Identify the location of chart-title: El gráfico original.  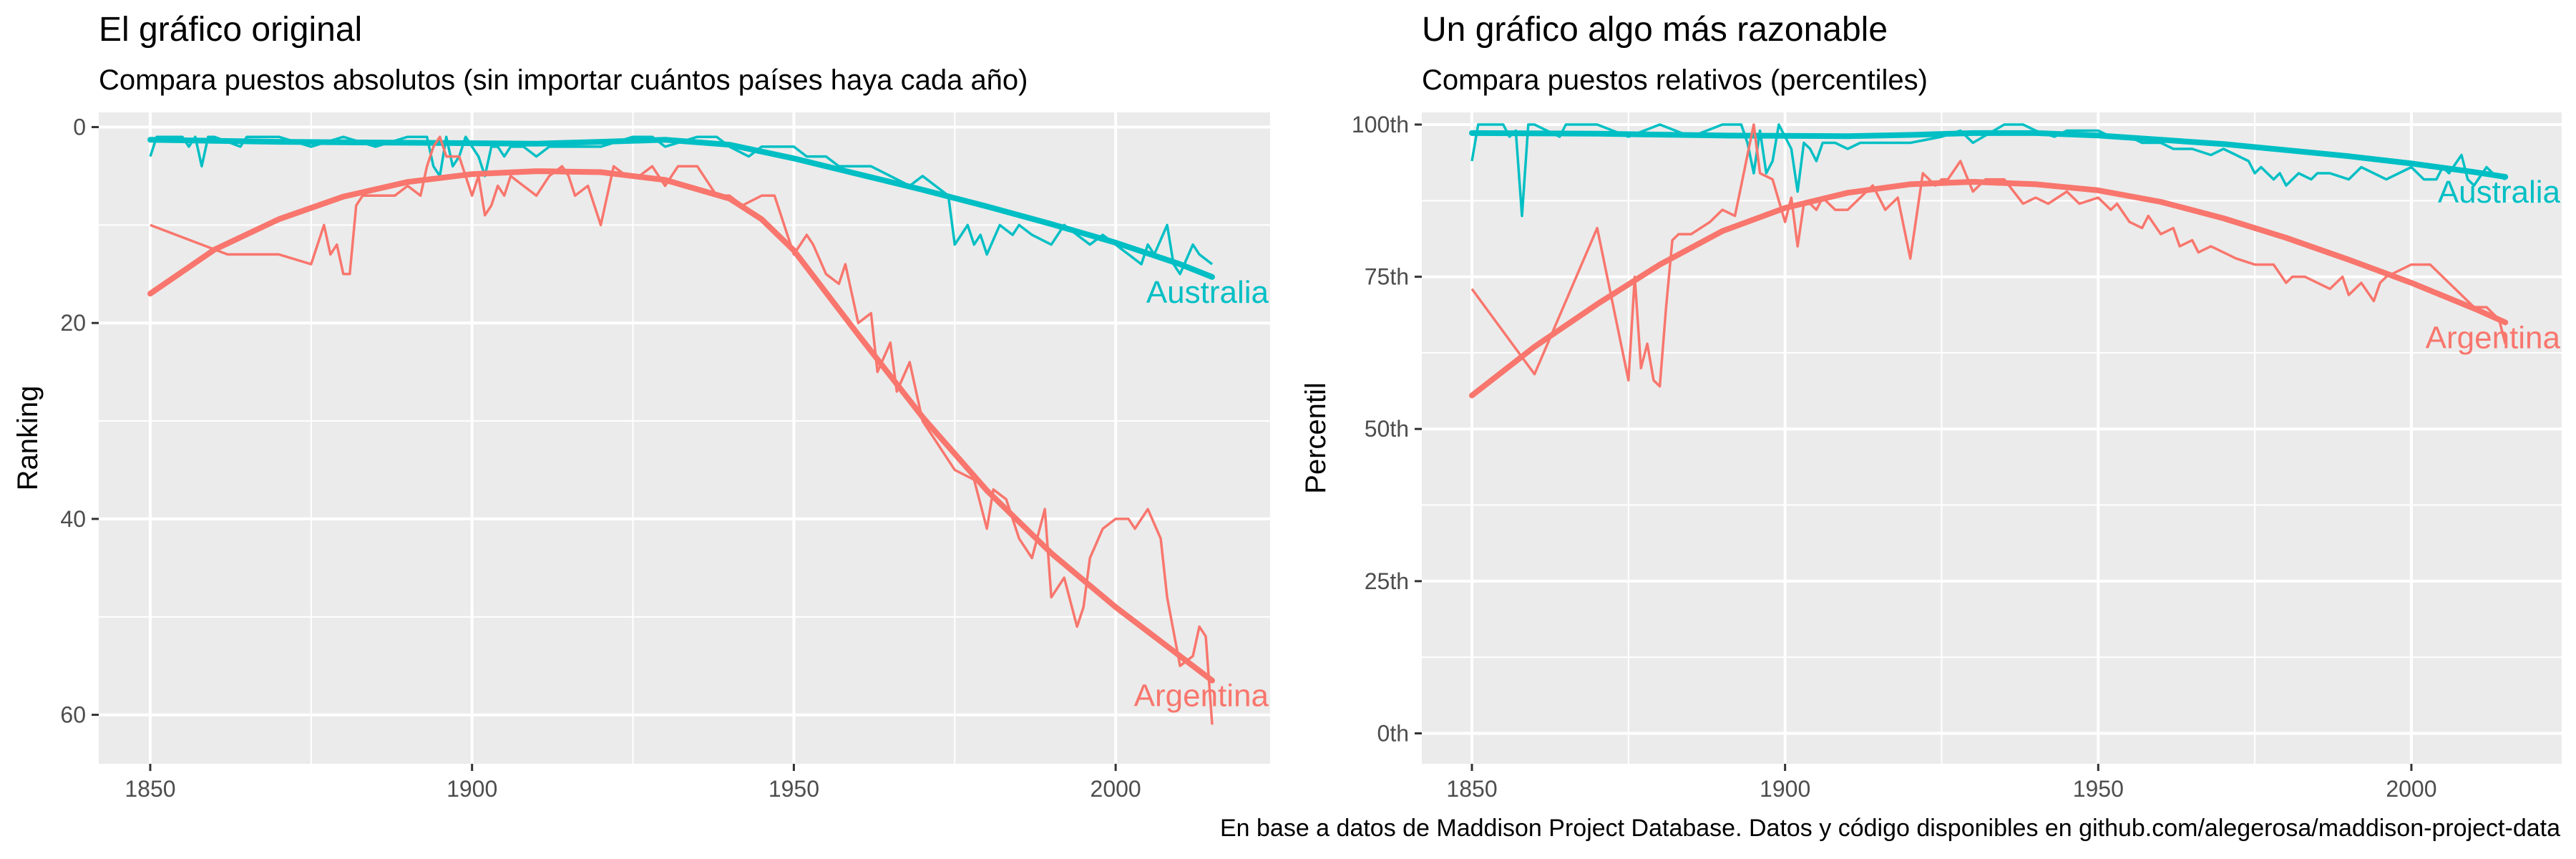
(230, 30).